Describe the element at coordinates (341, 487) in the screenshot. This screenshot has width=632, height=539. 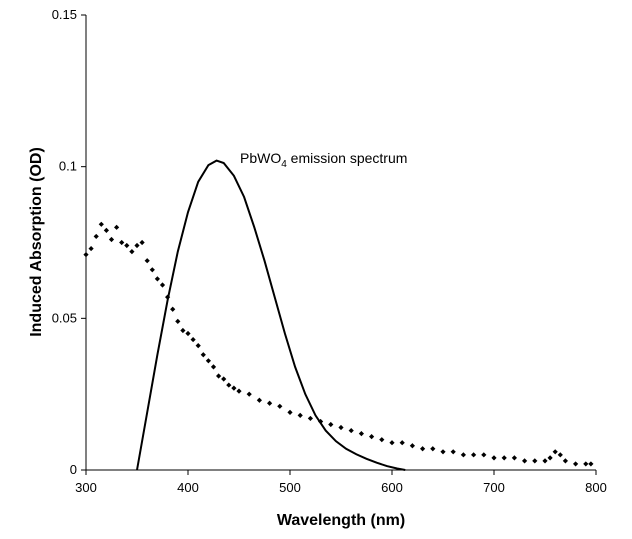
I see `x-tick-labels: 300 400 500 600 700 800` at that location.